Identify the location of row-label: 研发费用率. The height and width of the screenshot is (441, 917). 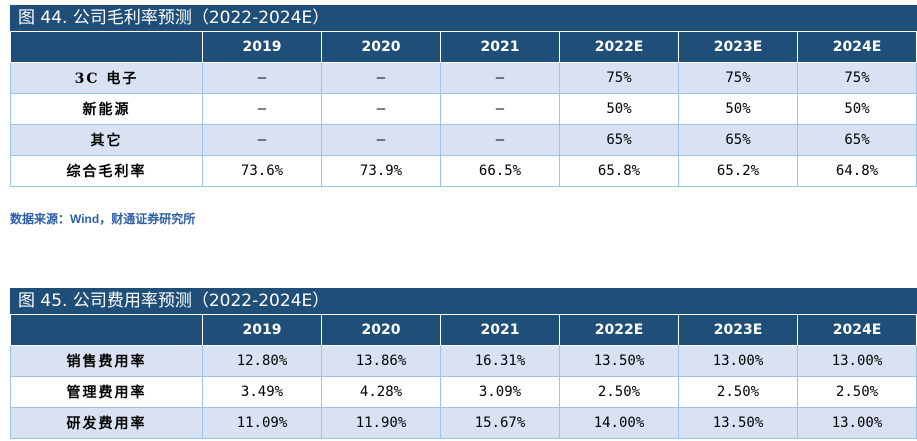
(106, 423).